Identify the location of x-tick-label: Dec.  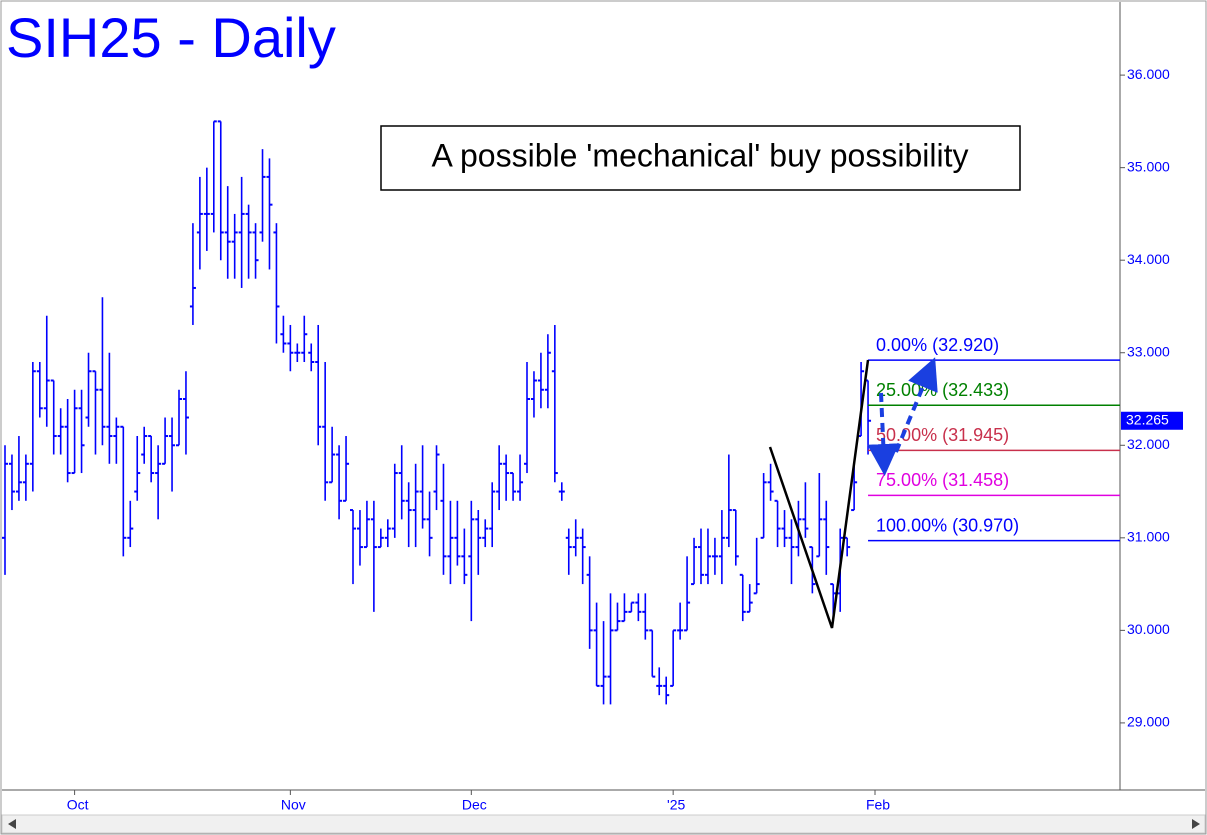
(474, 805).